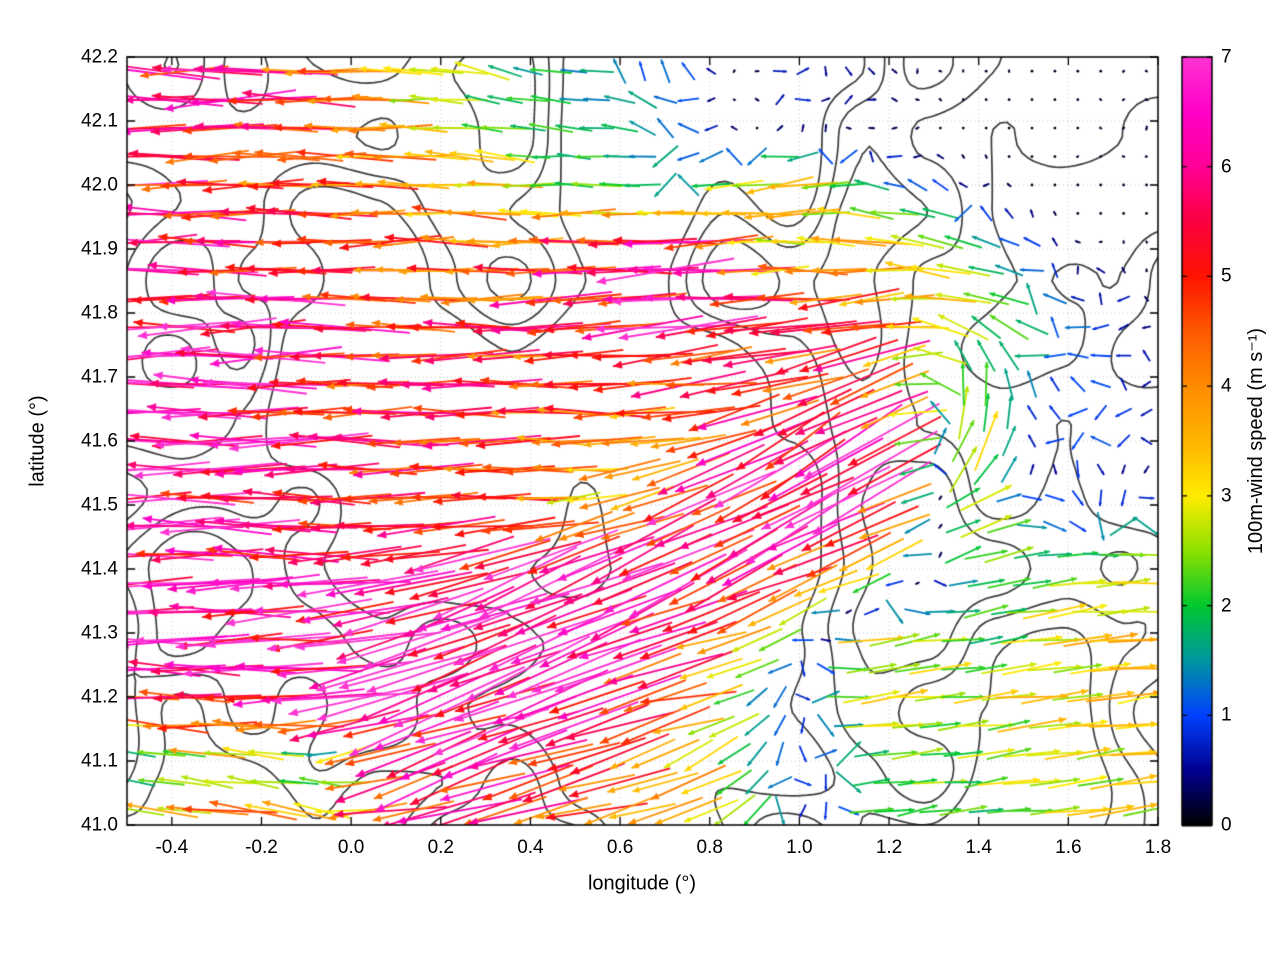 This screenshot has width=1280, height=960. What do you see at coordinates (1226, 496) in the screenshot?
I see `colorbar-tick-label: 3` at bounding box center [1226, 496].